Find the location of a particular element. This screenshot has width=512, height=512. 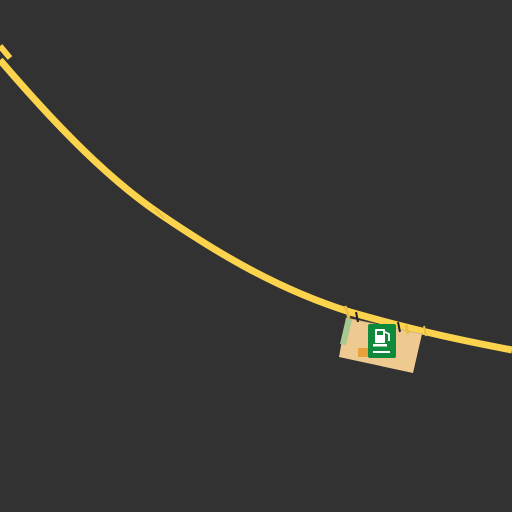

pump-base is located at coordinates (380, 345).